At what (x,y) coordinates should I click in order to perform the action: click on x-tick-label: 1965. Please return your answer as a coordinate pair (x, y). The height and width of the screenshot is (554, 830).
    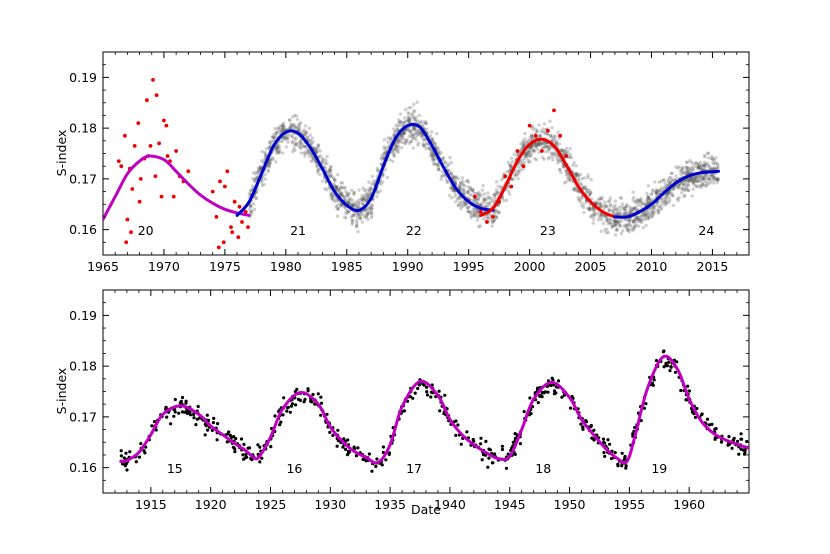
    Looking at the image, I should click on (103, 266).